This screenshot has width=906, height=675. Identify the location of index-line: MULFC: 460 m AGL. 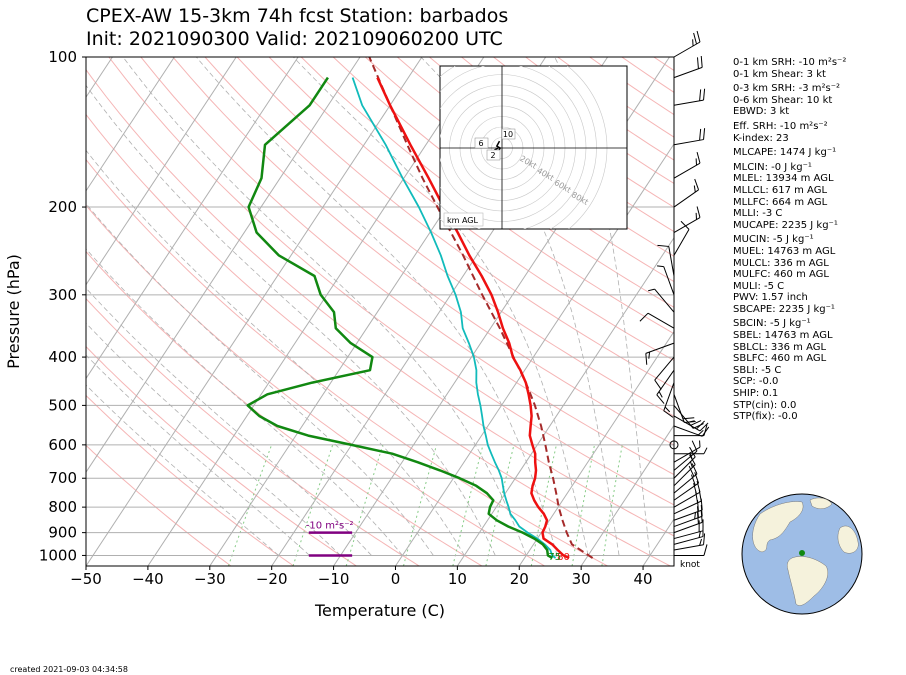
(781, 275).